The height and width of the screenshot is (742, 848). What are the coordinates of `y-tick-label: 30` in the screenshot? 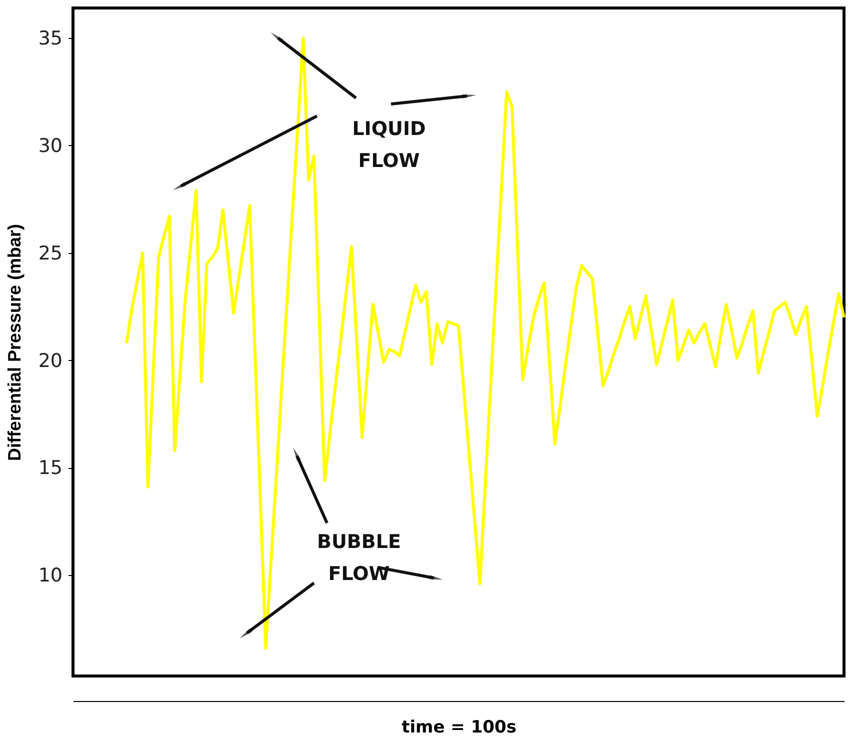 It's located at (50, 145).